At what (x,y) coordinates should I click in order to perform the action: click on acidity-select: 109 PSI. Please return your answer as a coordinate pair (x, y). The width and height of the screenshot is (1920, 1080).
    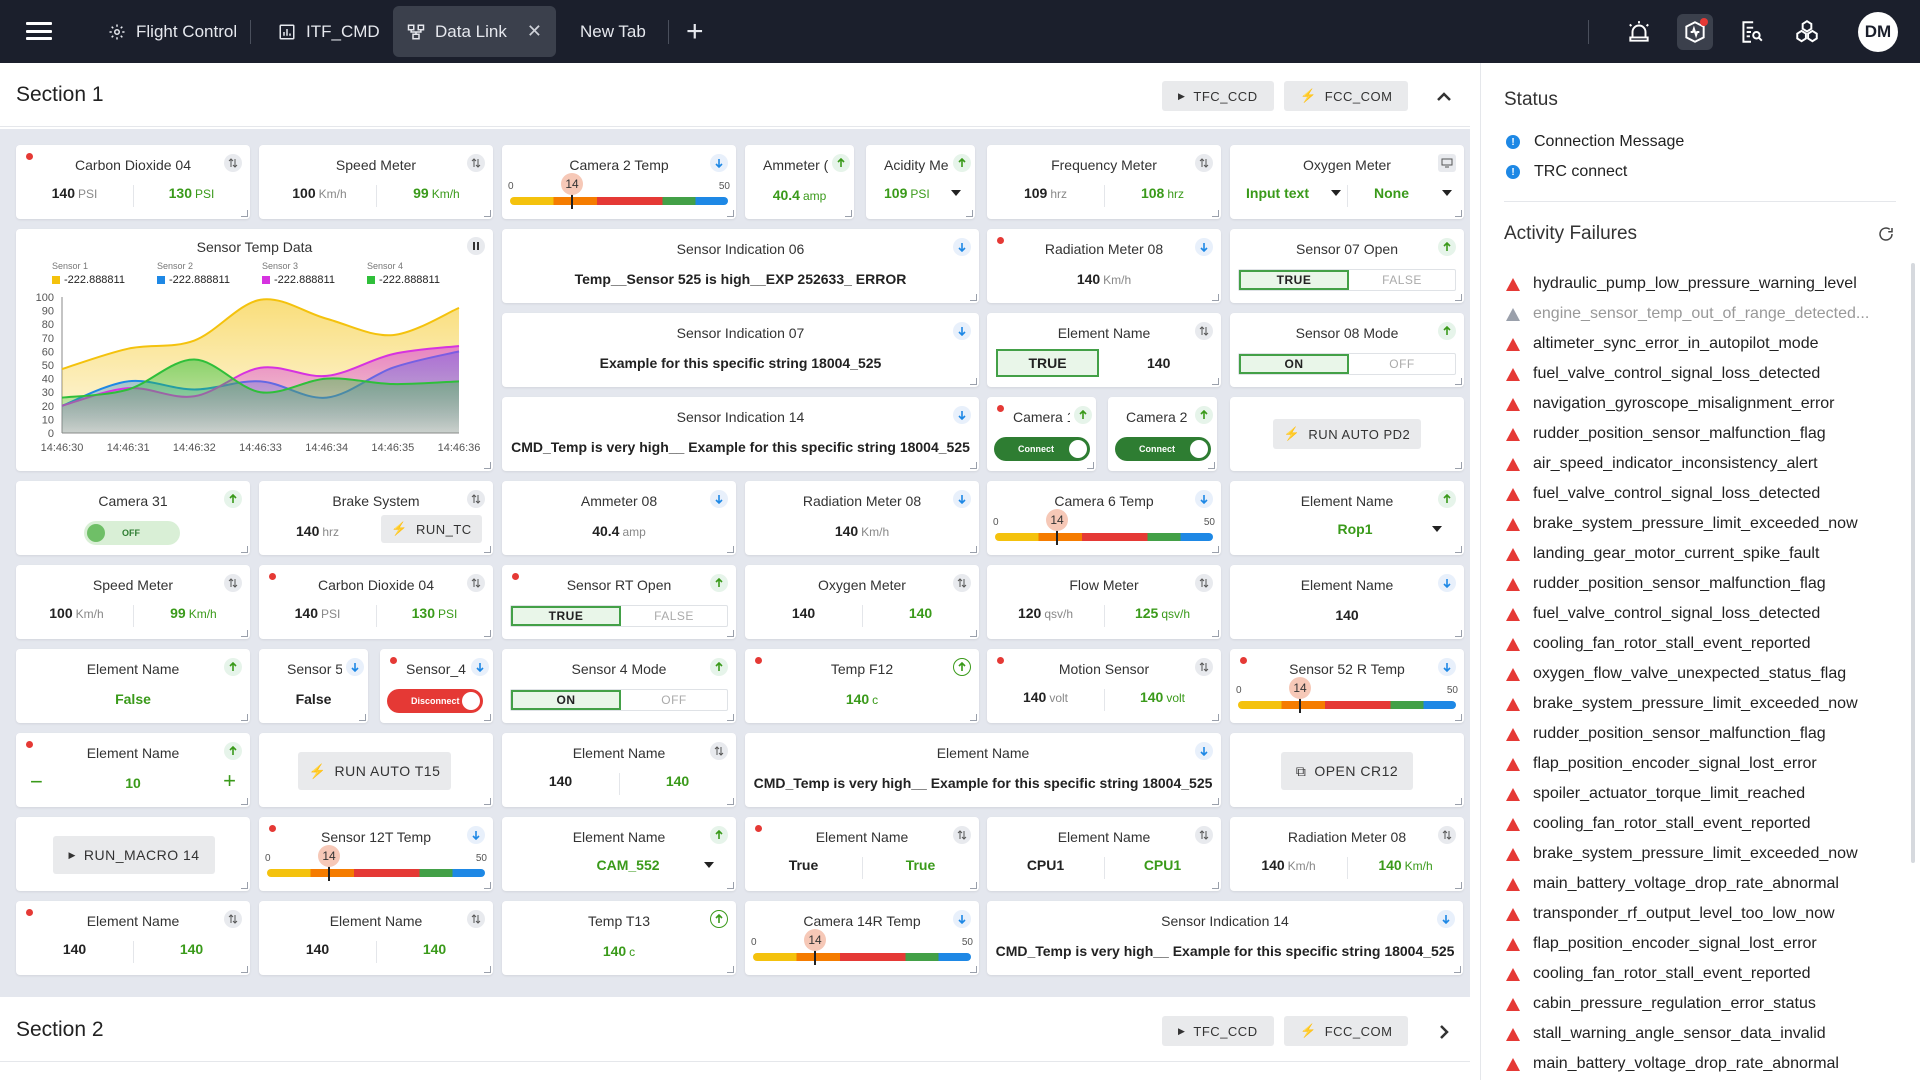
    Looking at the image, I should click on (922, 193).